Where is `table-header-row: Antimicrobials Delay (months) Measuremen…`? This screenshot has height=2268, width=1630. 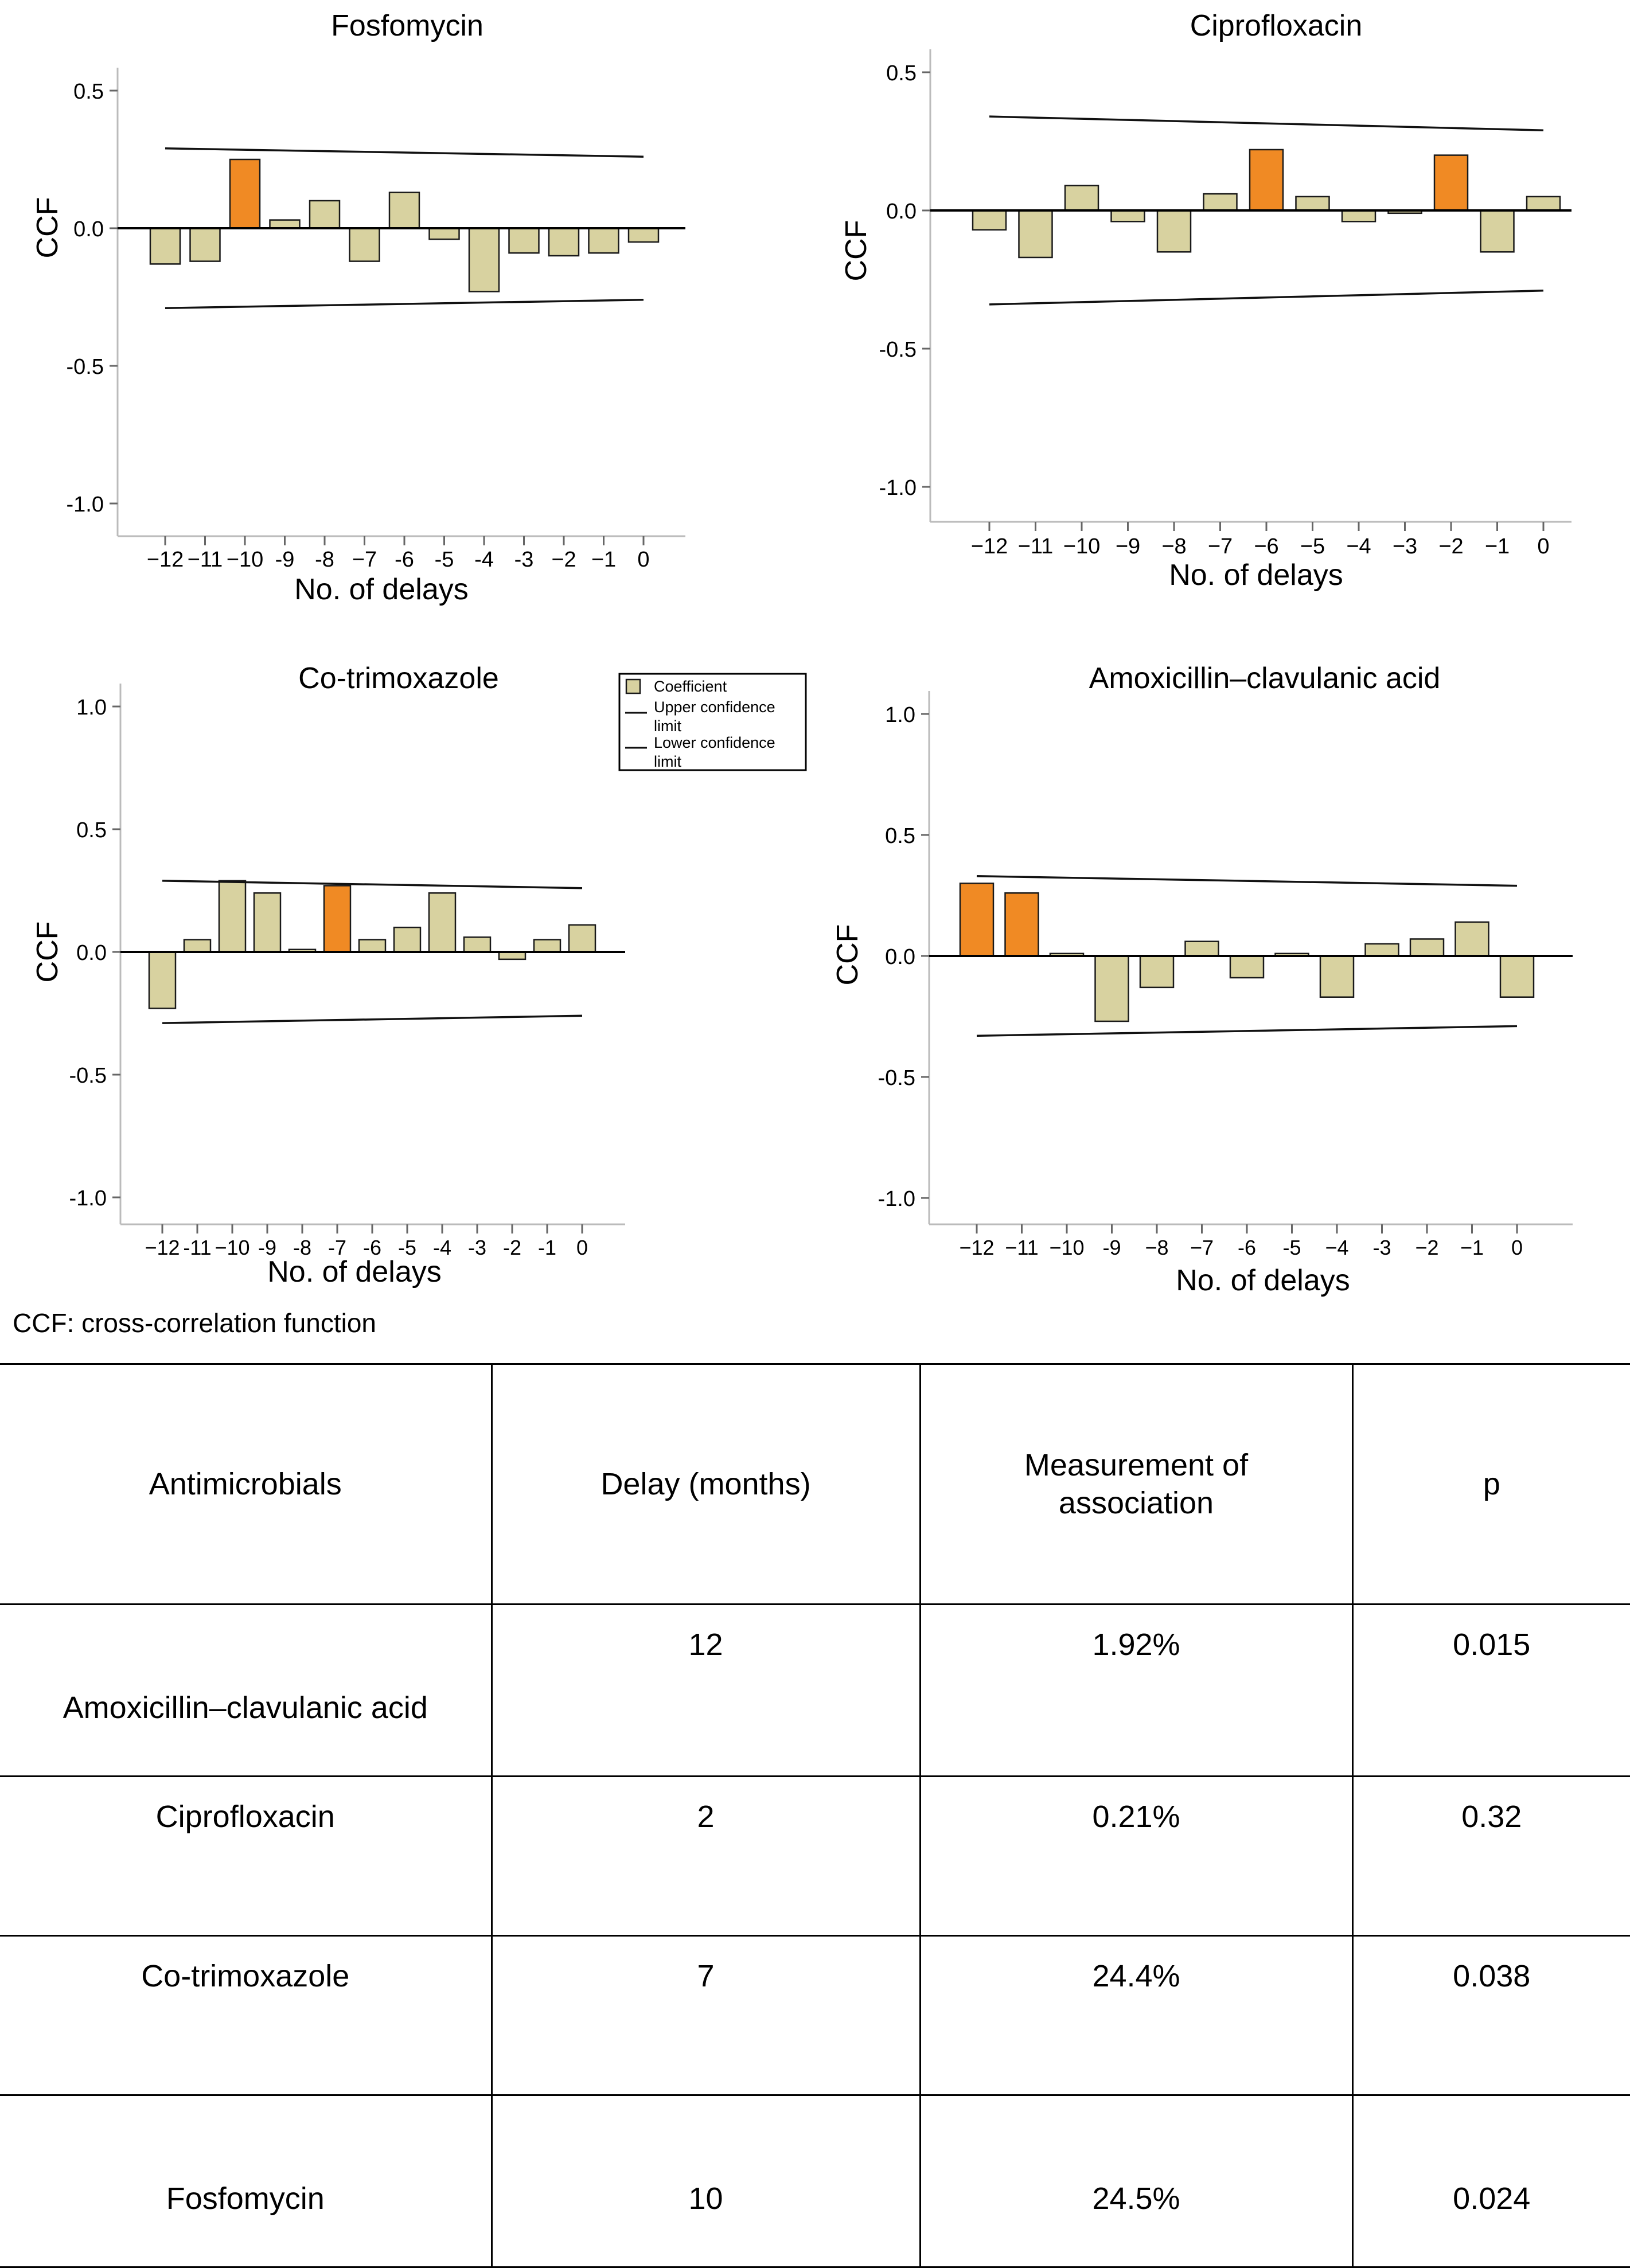 table-header-row: Antimicrobials Delay (months) Measuremen… is located at coordinates (815, 1484).